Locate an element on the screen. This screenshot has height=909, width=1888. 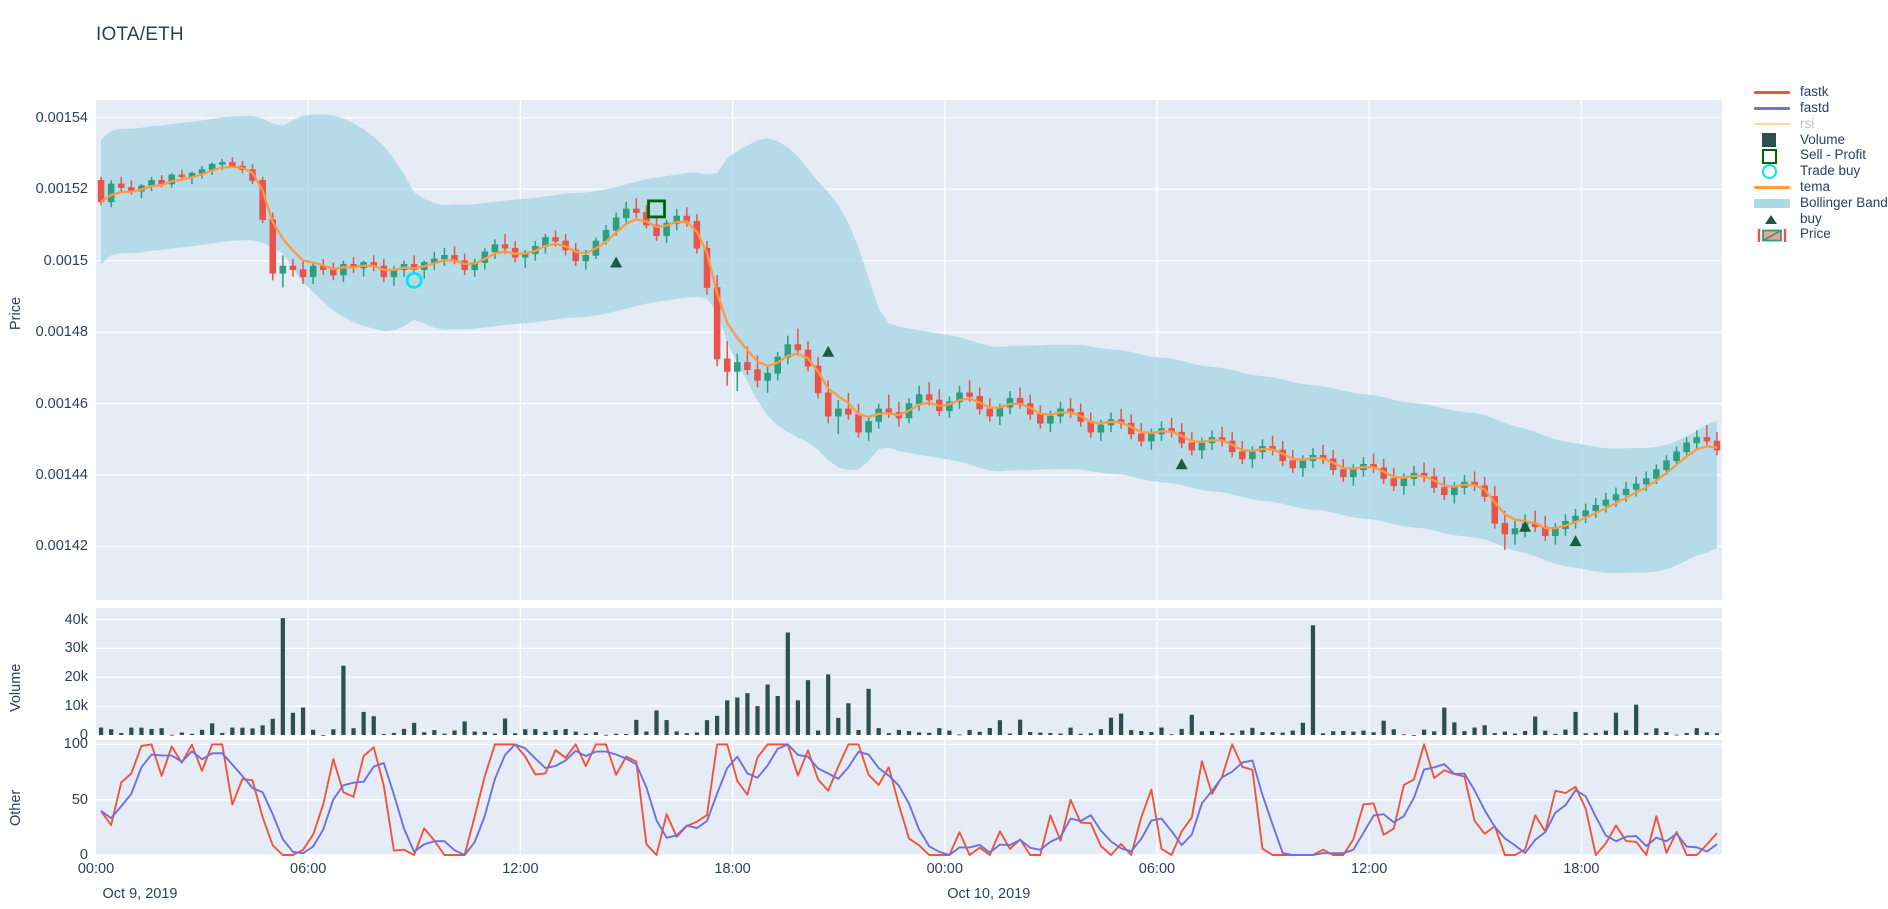
legend-item-buy: buy is located at coordinates (1820, 218).